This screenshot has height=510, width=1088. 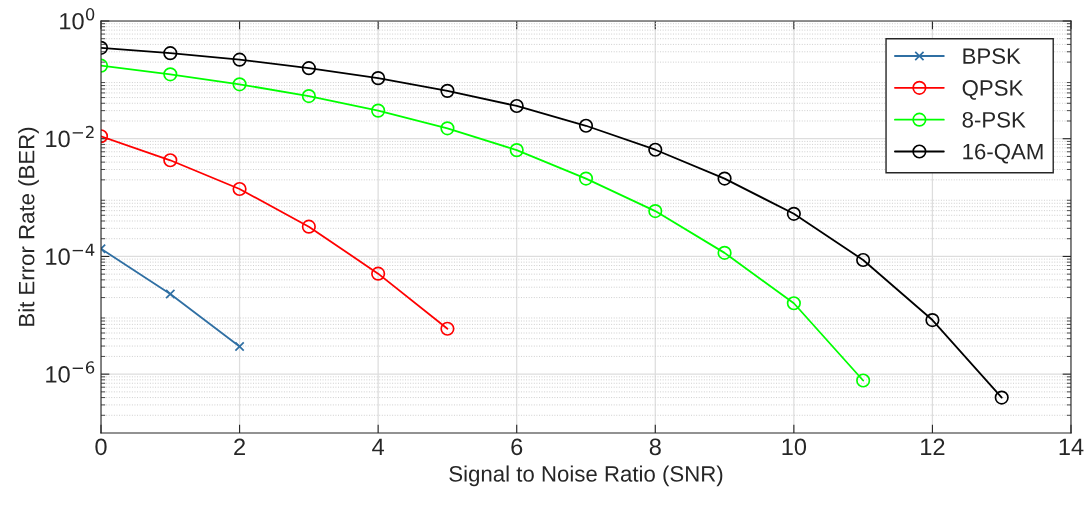 I want to click on x-tick-label: 14, so click(x=1071, y=446).